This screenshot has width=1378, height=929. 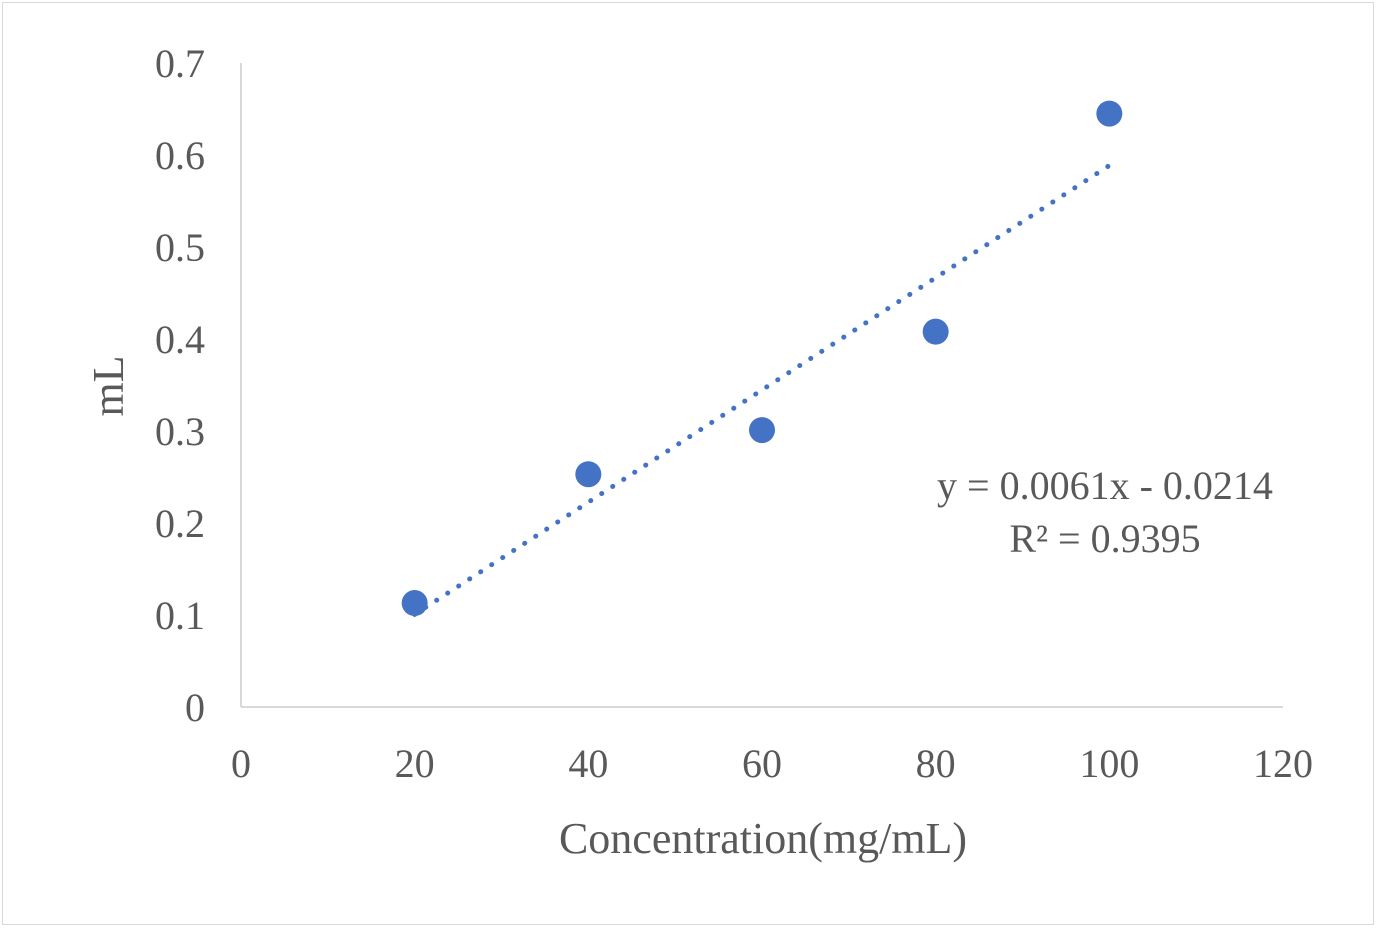 I want to click on y-tick-label: 0.6, so click(x=180, y=155).